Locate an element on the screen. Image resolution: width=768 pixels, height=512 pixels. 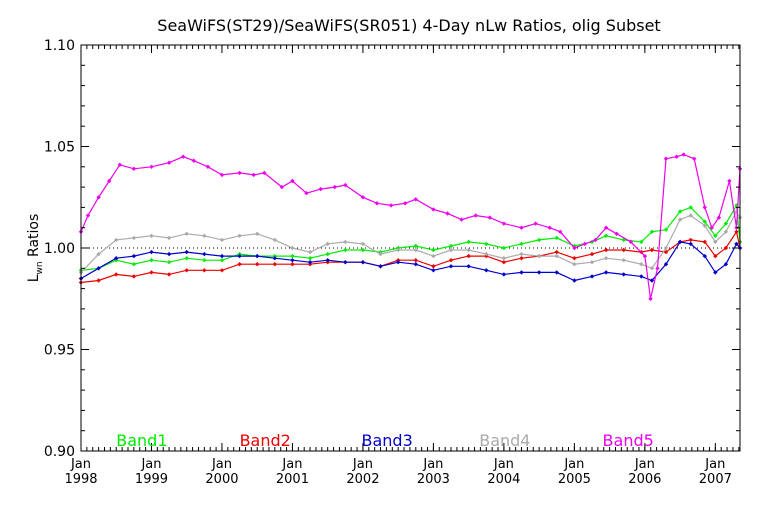
x-tick-year-label: 2000 is located at coordinates (221, 479).